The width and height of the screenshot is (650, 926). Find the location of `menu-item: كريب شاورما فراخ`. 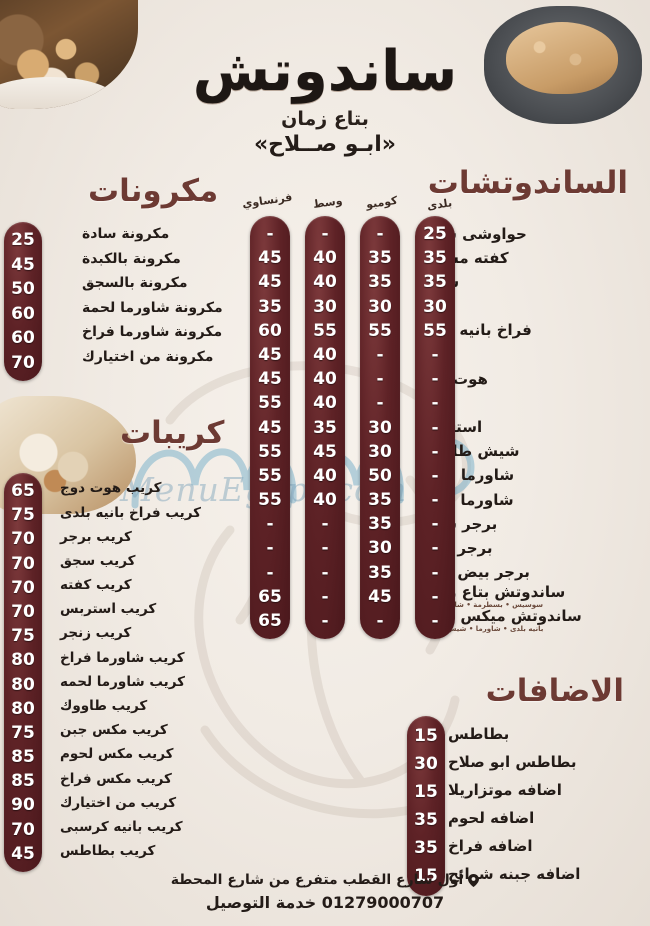

menu-item: كريب شاورما فراخ is located at coordinates (140, 658).